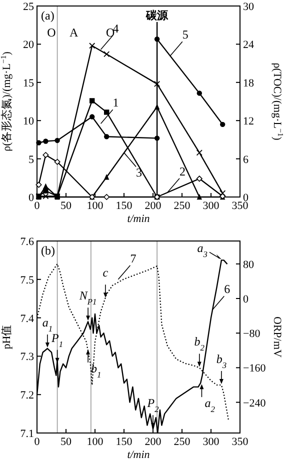  I want to click on y2-tick-label: 24, so click(248, 45).